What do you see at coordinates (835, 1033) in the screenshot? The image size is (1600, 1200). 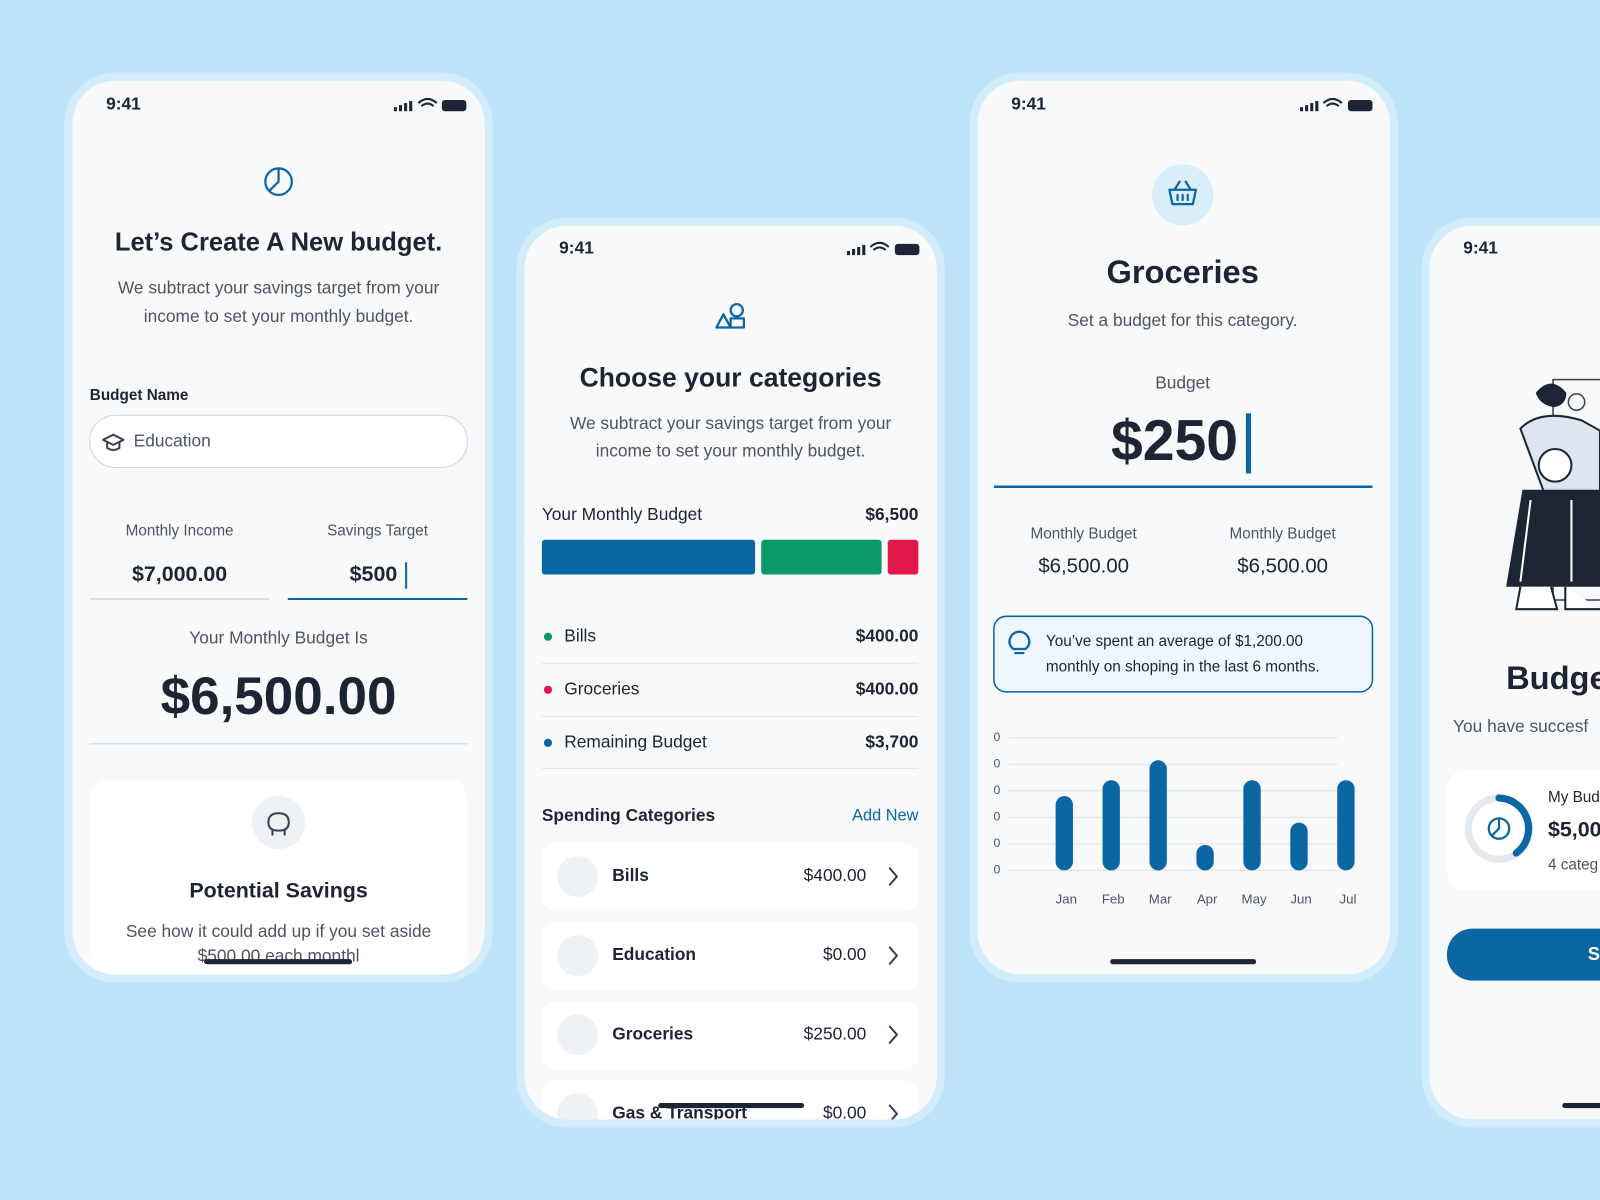 I see `category-amount: $250.00` at bounding box center [835, 1033].